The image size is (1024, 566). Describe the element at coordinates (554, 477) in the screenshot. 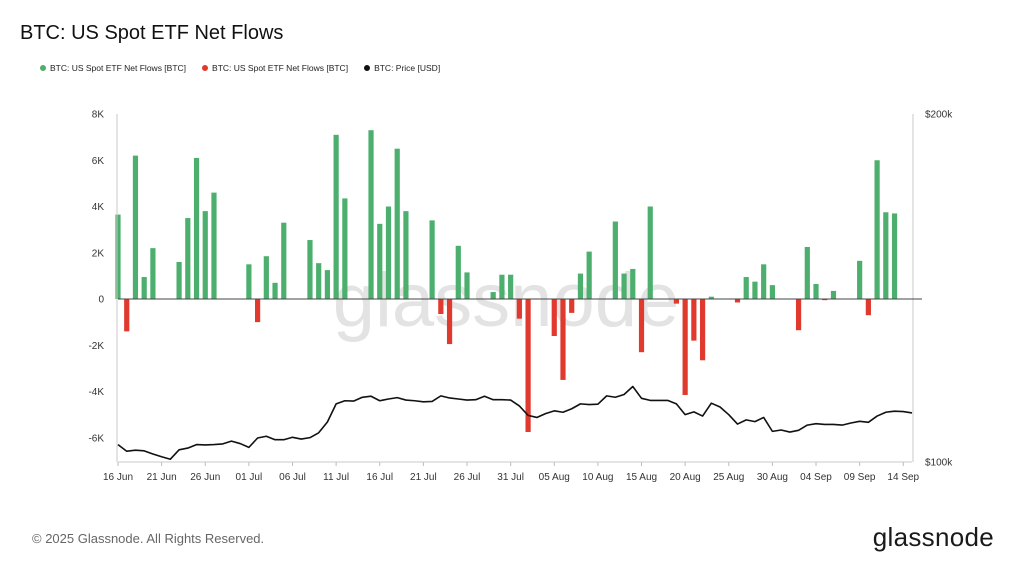

I see `x-tick-label: 05 Aug` at that location.